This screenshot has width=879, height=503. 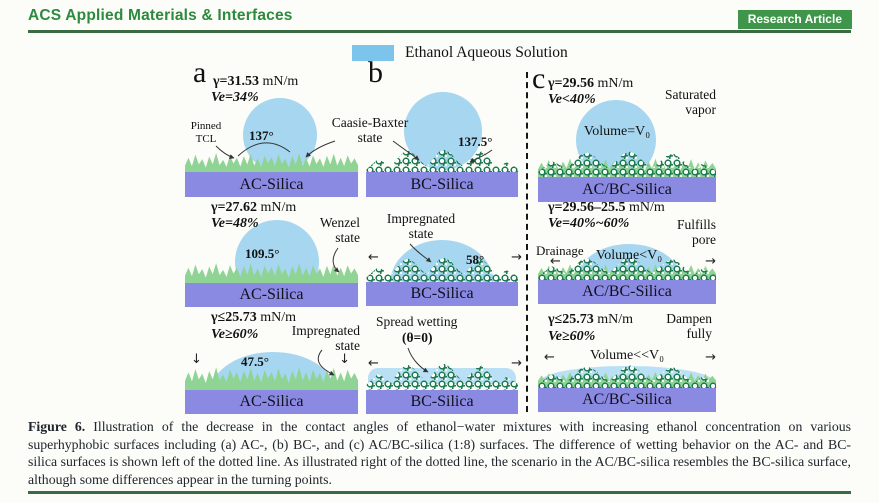 What do you see at coordinates (235, 97) in the screenshot?
I see `ethanol-fraction-label: Ve=34%` at bounding box center [235, 97].